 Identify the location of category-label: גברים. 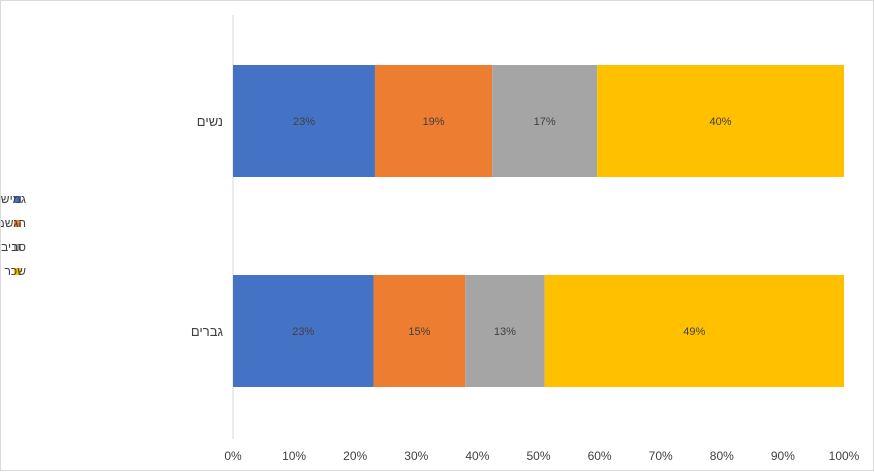
(207, 331).